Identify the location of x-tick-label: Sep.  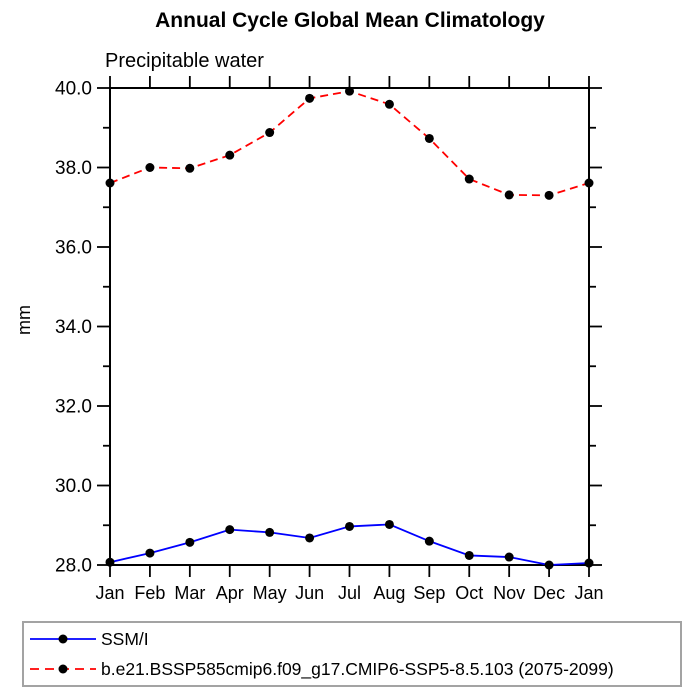
(429, 593).